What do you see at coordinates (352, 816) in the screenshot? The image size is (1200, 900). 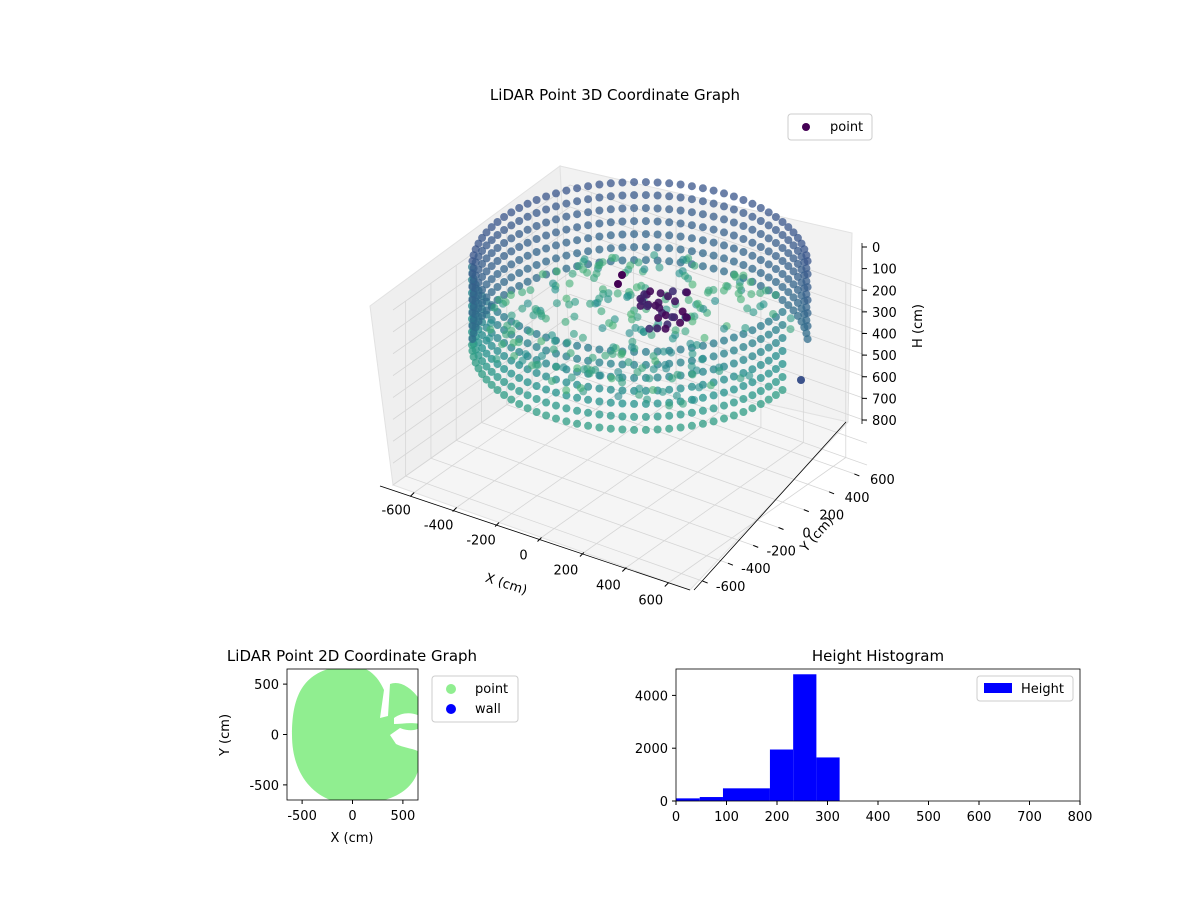 I see `x-tick-label-2d: 0` at bounding box center [352, 816].